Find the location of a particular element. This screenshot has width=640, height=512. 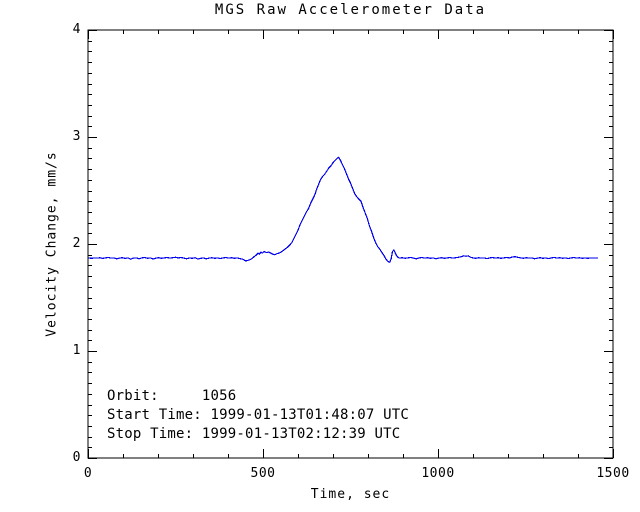

chart-title: MGS Raw Accelerometer Data is located at coordinates (350, 10).